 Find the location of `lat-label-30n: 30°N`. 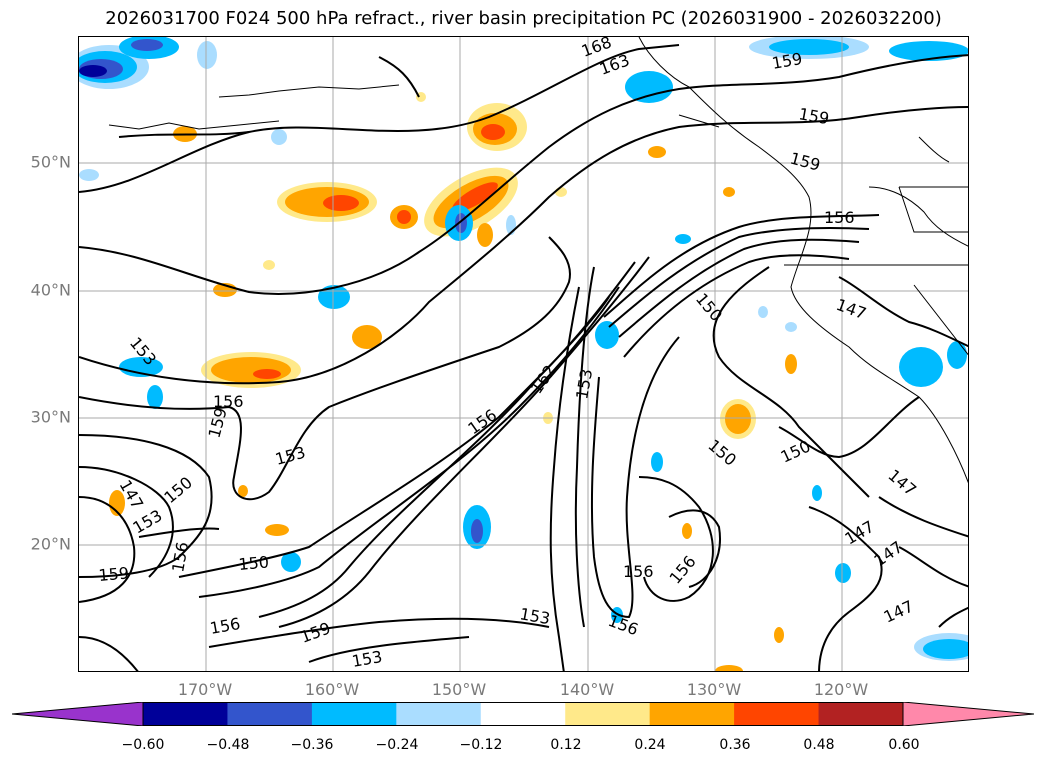

lat-label-30n: 30°N is located at coordinates (50, 417).